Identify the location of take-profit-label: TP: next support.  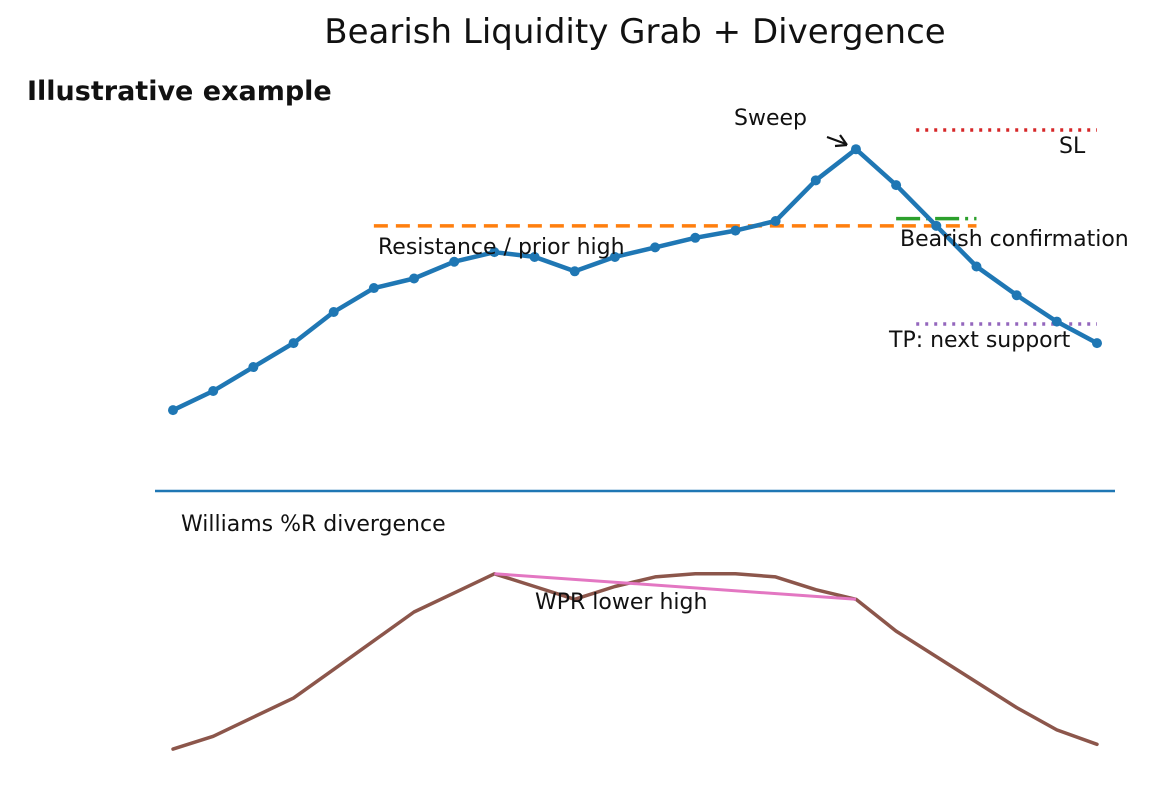
(979, 340).